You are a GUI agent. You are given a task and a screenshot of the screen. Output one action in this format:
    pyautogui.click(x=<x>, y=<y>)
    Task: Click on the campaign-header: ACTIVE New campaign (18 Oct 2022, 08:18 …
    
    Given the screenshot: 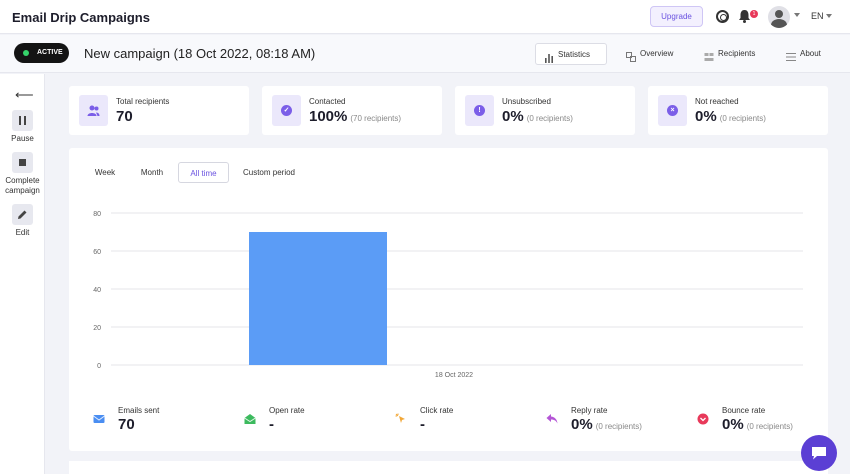 What is the action you would take?
    pyautogui.click(x=425, y=54)
    